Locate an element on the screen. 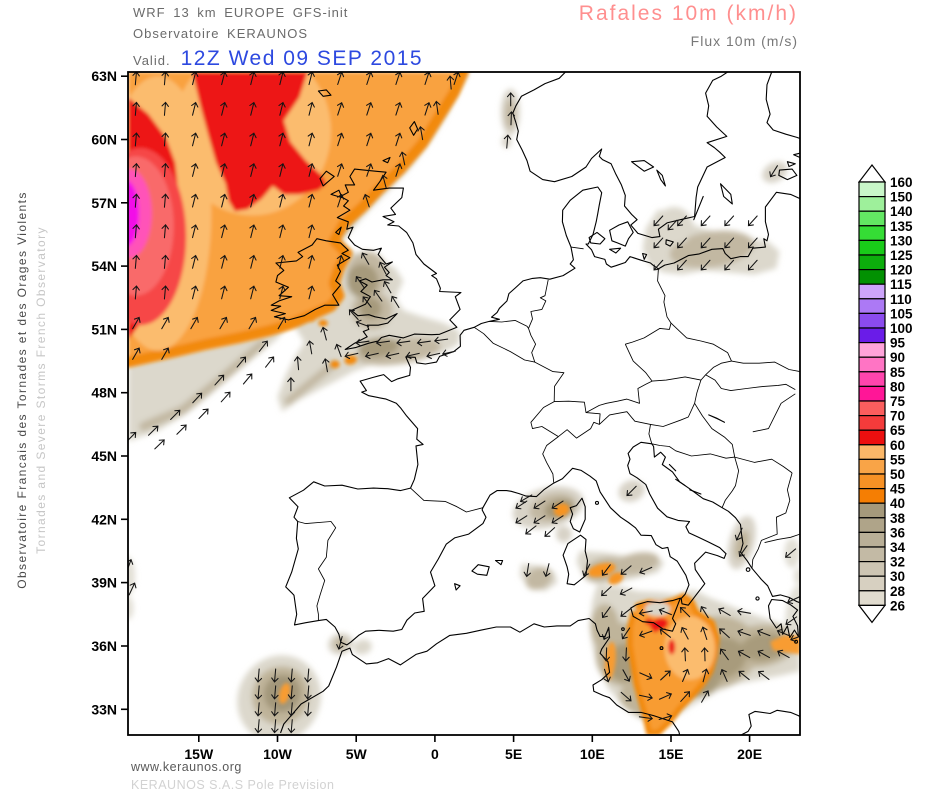 This screenshot has height=800, width=937. lon-tick-label: 5W is located at coordinates (357, 754).